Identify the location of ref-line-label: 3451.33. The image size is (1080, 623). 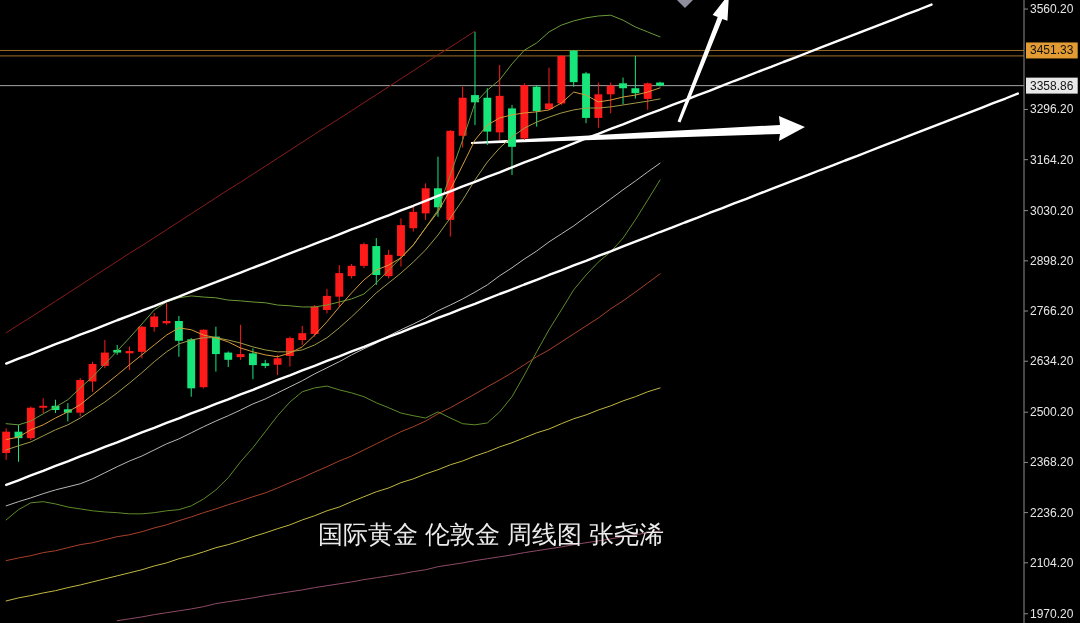
(1052, 50).